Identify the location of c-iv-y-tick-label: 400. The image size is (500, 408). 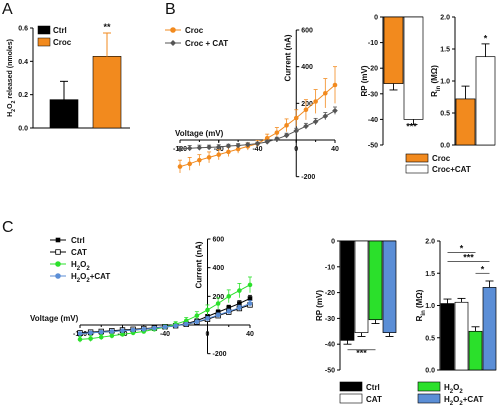
(219, 268).